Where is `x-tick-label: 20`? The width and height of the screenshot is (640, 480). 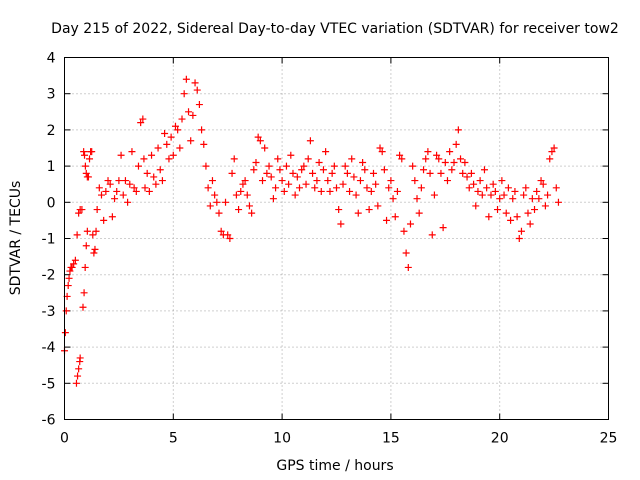 x-tick-label: 20 is located at coordinates (500, 439).